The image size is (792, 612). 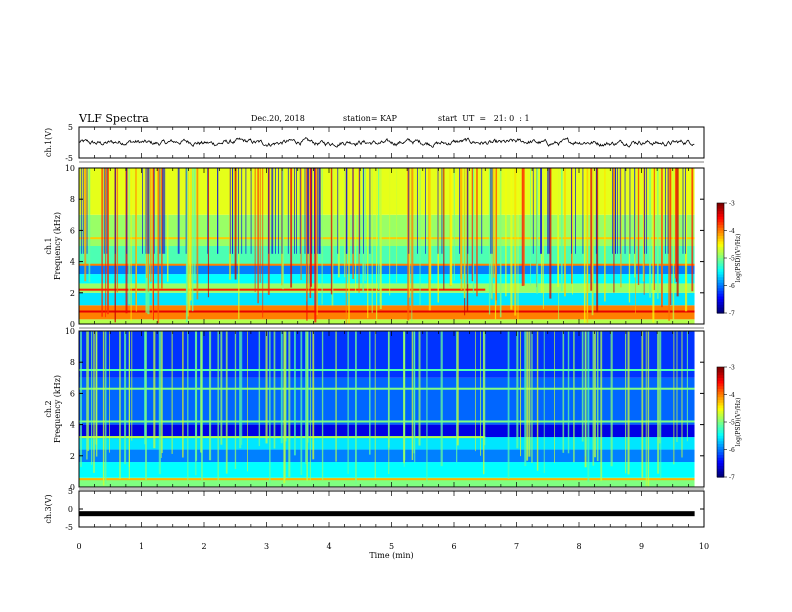 I want to click on frequency-axis-label: Frequency (kHz), so click(x=57, y=409).